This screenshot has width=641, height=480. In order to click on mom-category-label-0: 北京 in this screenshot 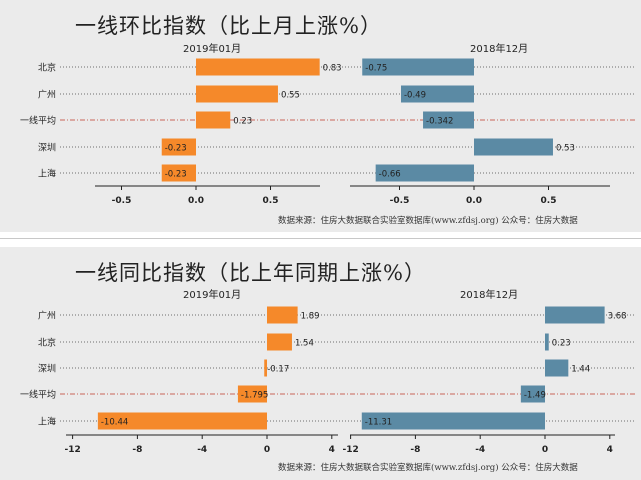, I will do `click(47, 68)`.